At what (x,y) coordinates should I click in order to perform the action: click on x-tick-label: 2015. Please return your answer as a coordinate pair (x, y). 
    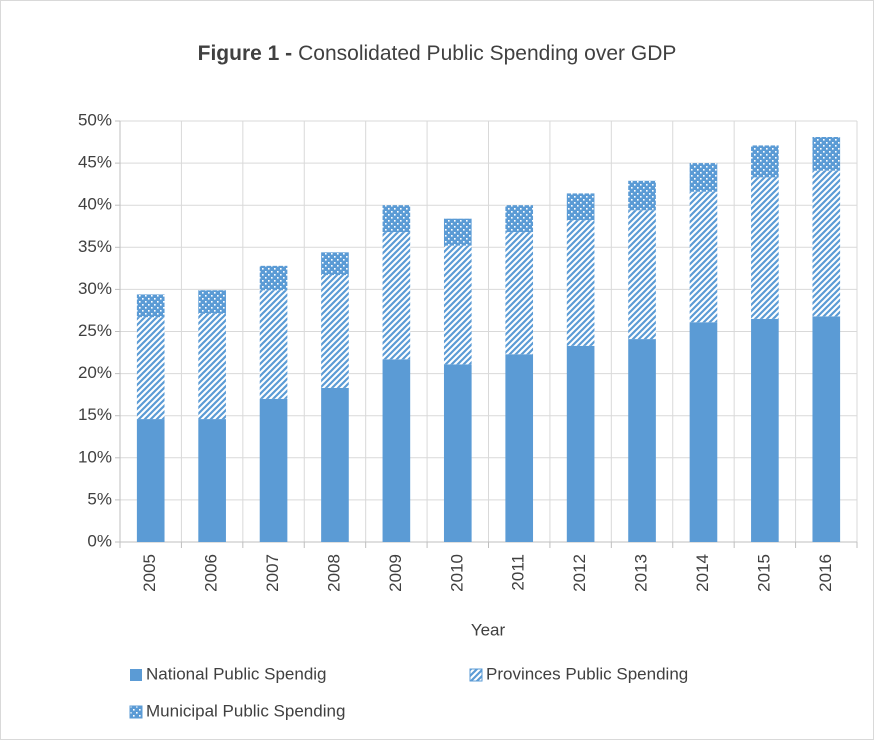
    Looking at the image, I should click on (763, 573).